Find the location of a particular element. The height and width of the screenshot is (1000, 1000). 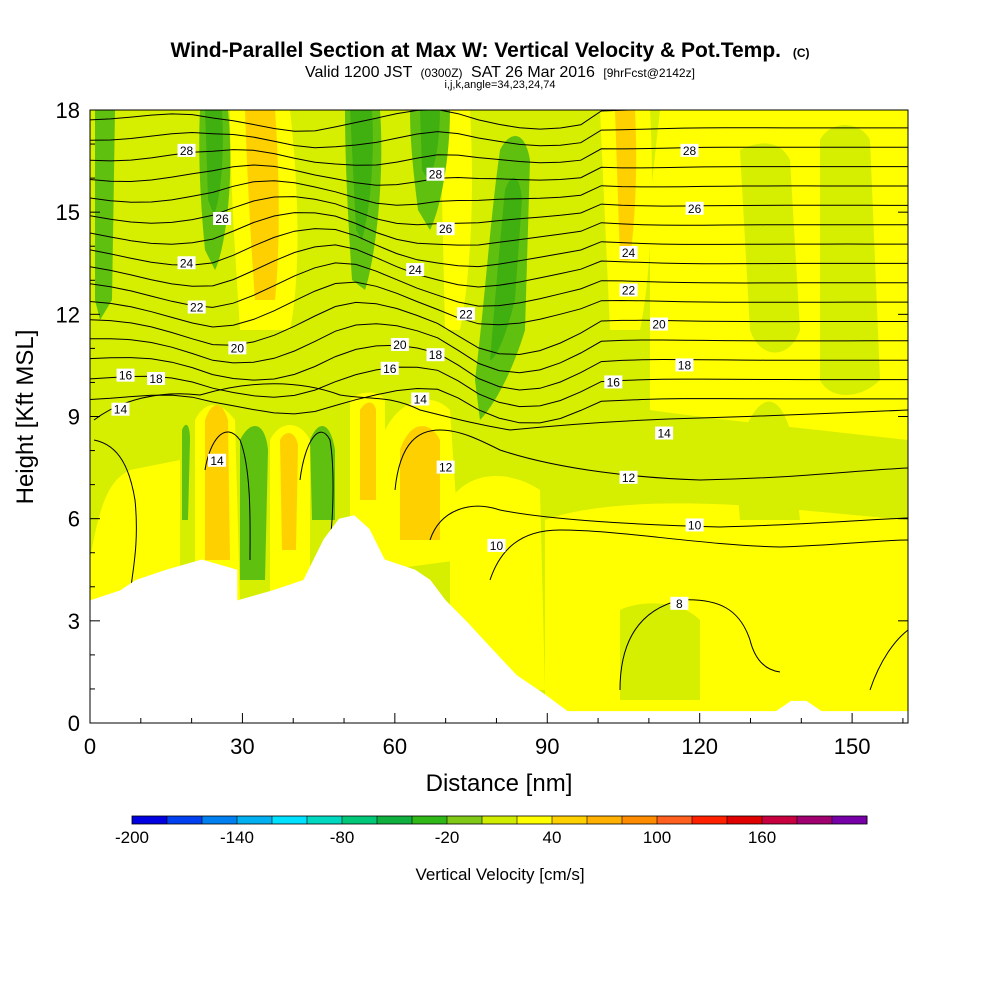

subtitle-zulu: (0300Z) is located at coordinates (442, 73).